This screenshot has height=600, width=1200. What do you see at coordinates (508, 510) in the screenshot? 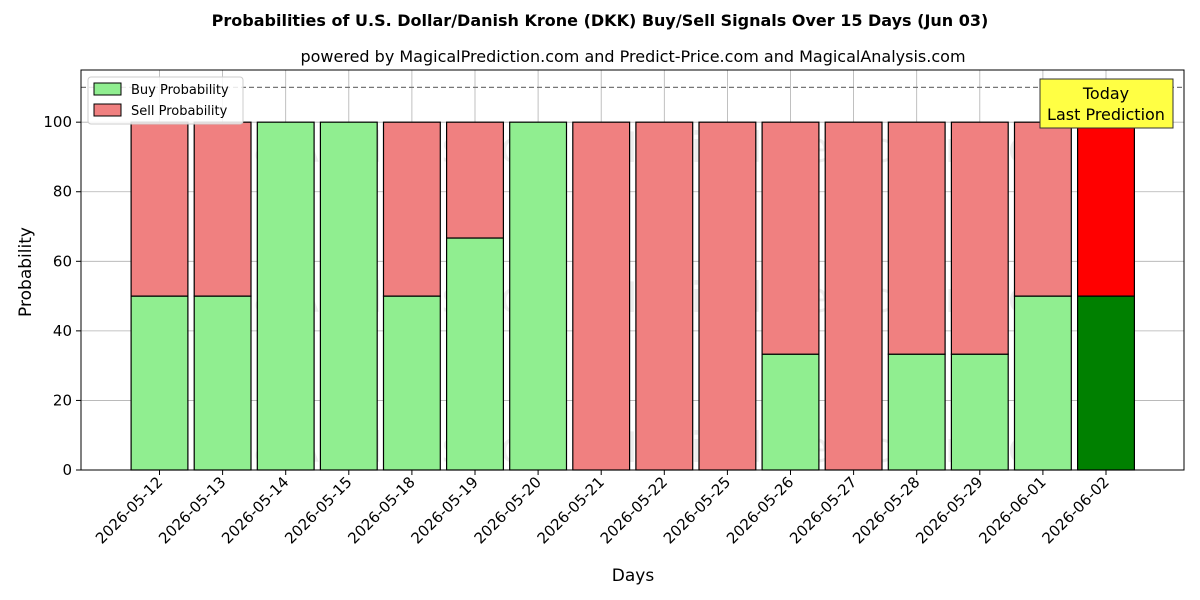
I see `x-tick-label-2026-05-20: 2026-05-20` at bounding box center [508, 510].